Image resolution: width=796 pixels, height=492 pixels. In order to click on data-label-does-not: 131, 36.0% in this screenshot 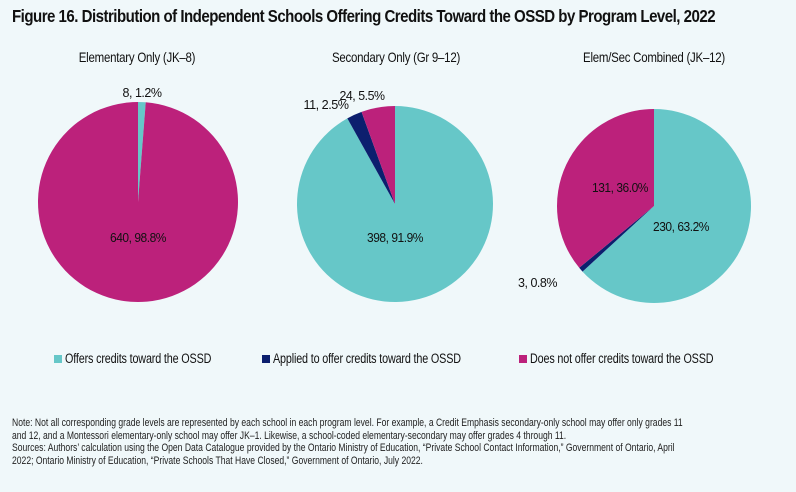, I will do `click(620, 187)`.